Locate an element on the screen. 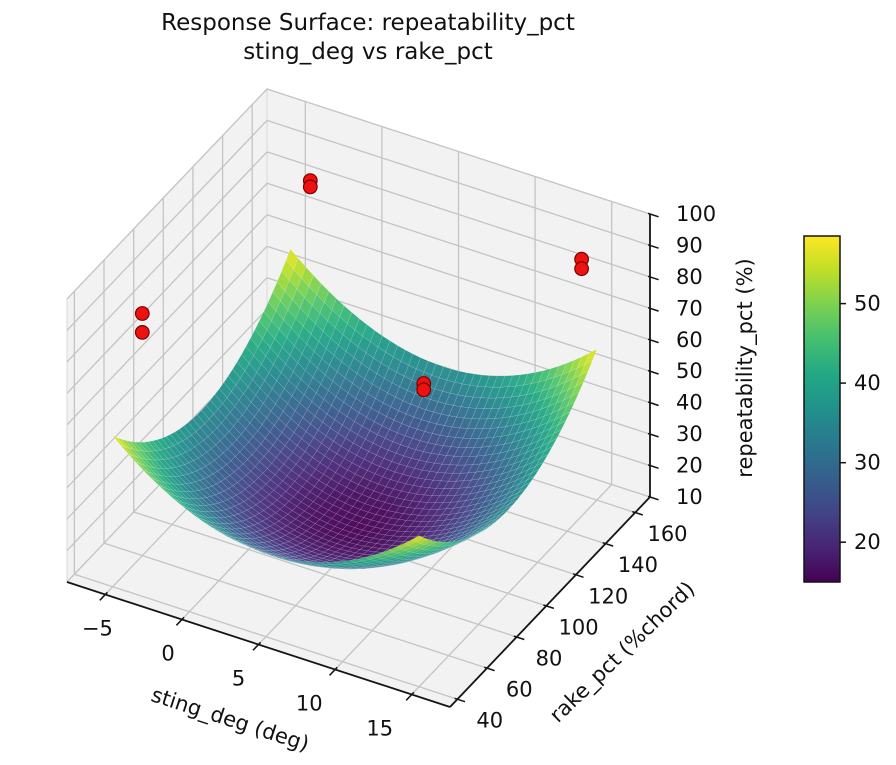 Image resolution: width=896 pixels, height=765 pixels. y-tick-label: 120 is located at coordinates (608, 596).